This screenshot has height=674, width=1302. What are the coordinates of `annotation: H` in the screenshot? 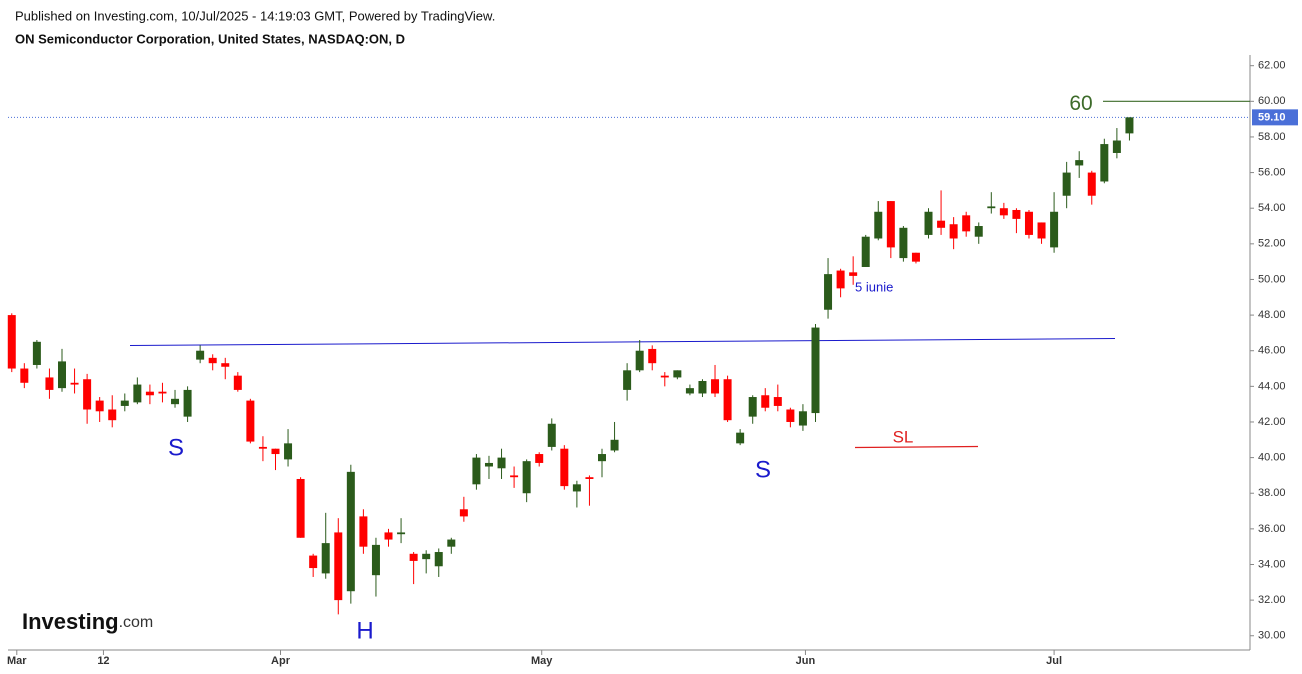 It's located at (364, 630).